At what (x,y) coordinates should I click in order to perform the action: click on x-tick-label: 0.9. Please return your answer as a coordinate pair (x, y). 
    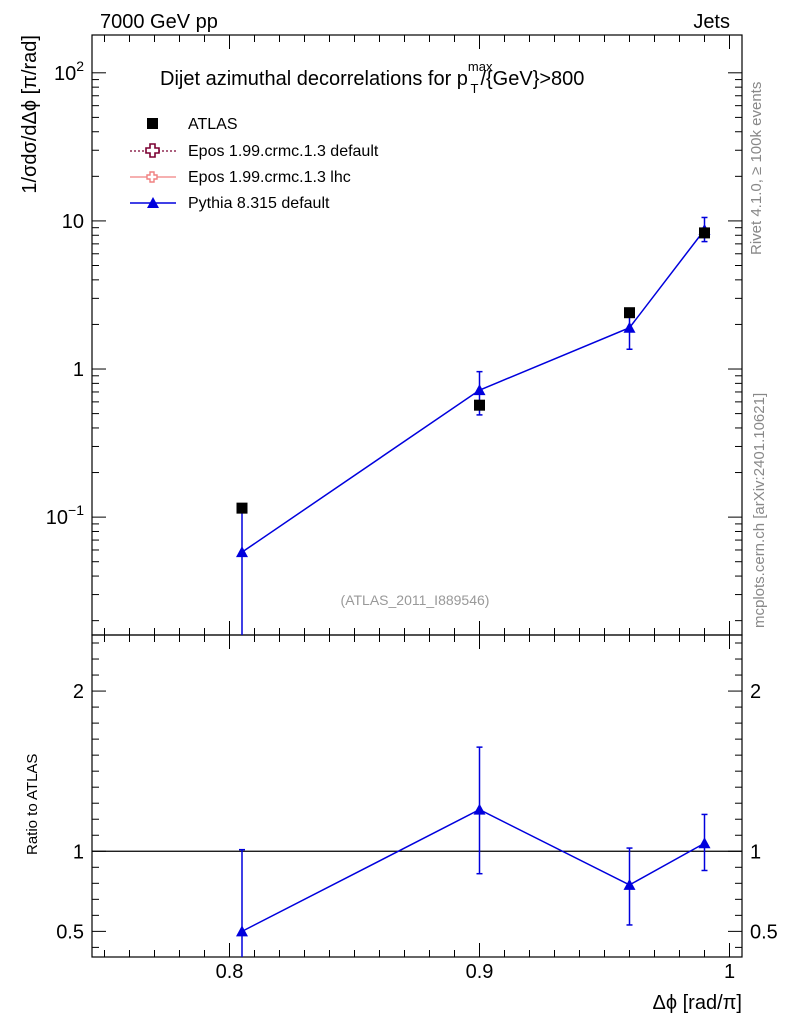
    Looking at the image, I should click on (480, 972).